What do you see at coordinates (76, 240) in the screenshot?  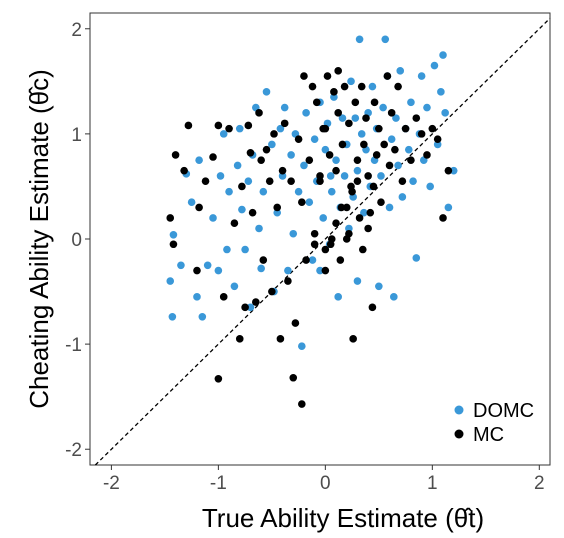 I see `y-tick-label: 0` at bounding box center [76, 240].